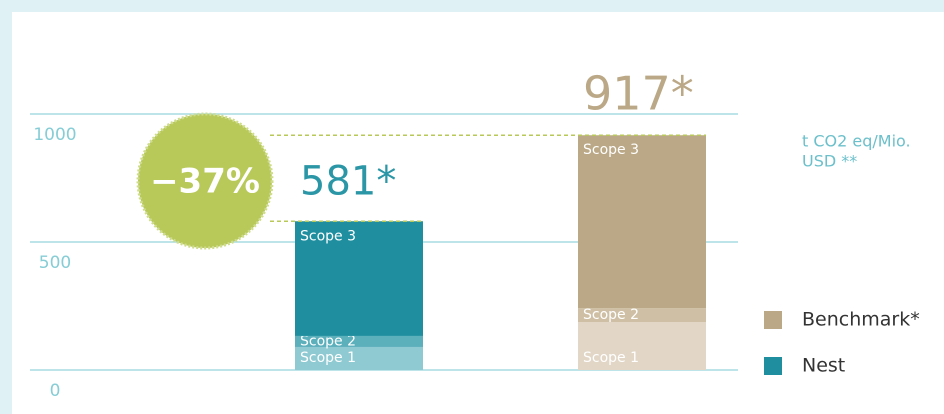 The width and height of the screenshot is (944, 414). What do you see at coordinates (55, 391) in the screenshot?
I see `y-tick-label: 0` at bounding box center [55, 391].